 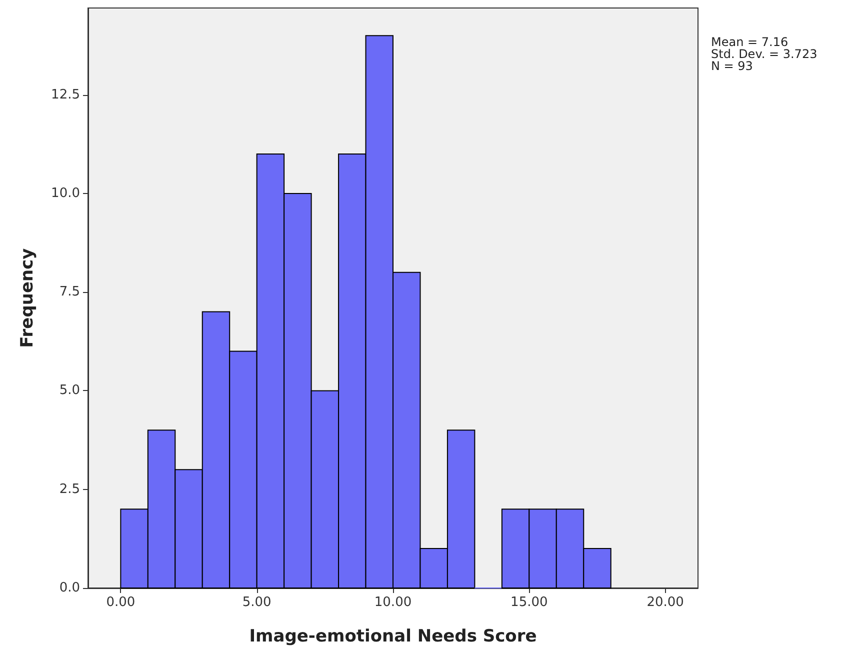 What do you see at coordinates (65, 193) in the screenshot?
I see `y-tick-label: 10.0` at bounding box center [65, 193].